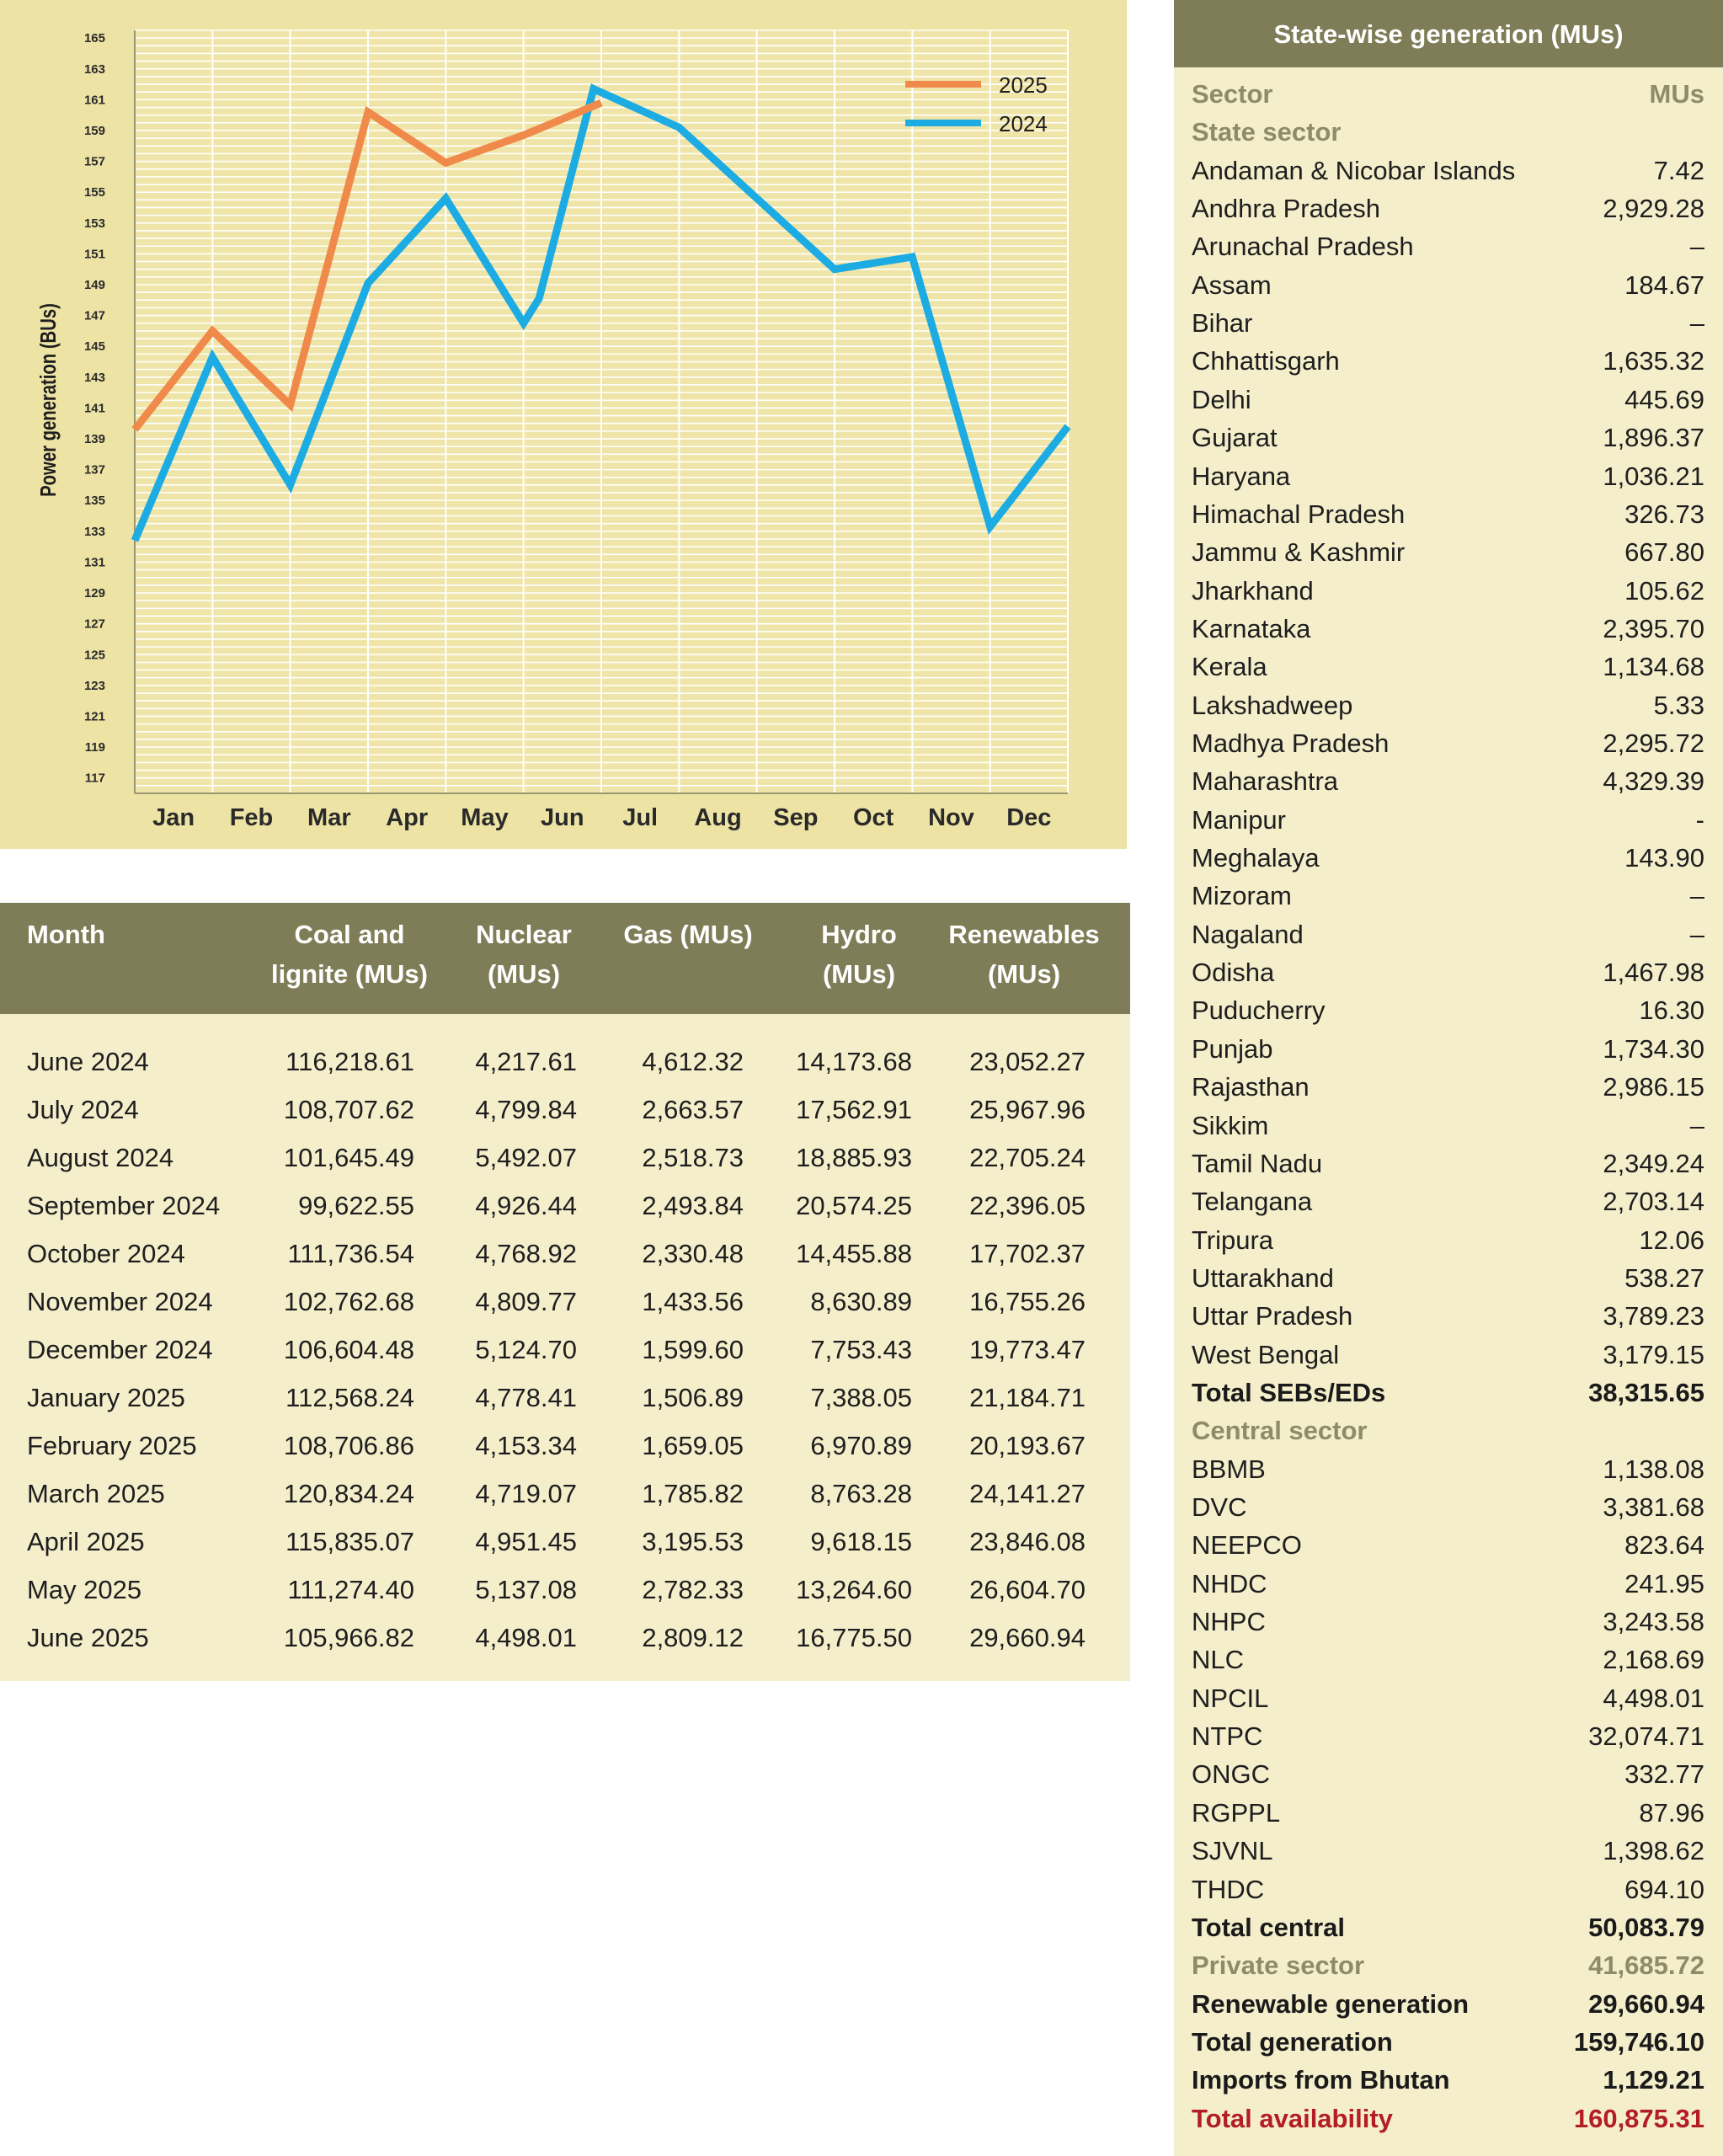  What do you see at coordinates (1654, 209) in the screenshot?
I see `state-row-value: 2,929.28` at bounding box center [1654, 209].